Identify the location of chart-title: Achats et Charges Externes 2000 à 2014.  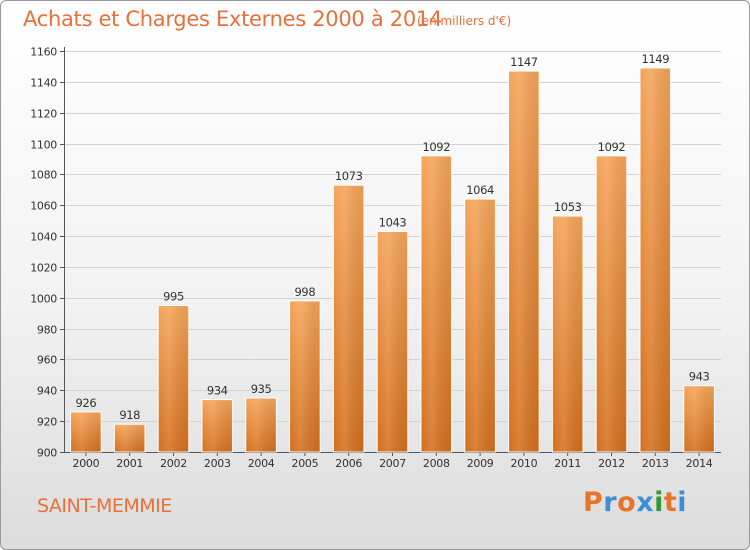
(233, 19).